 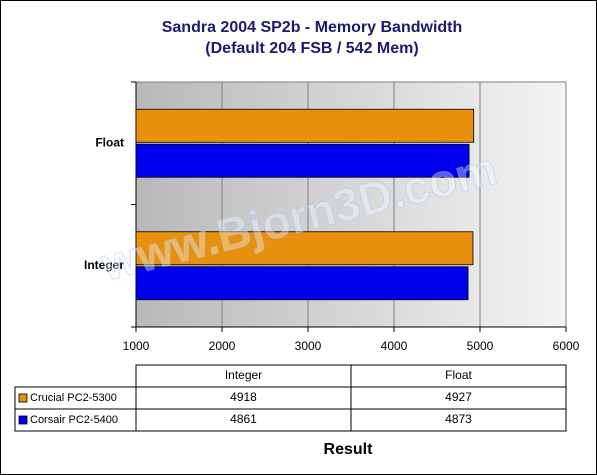 I want to click on table-value: 4927, so click(x=458, y=397).